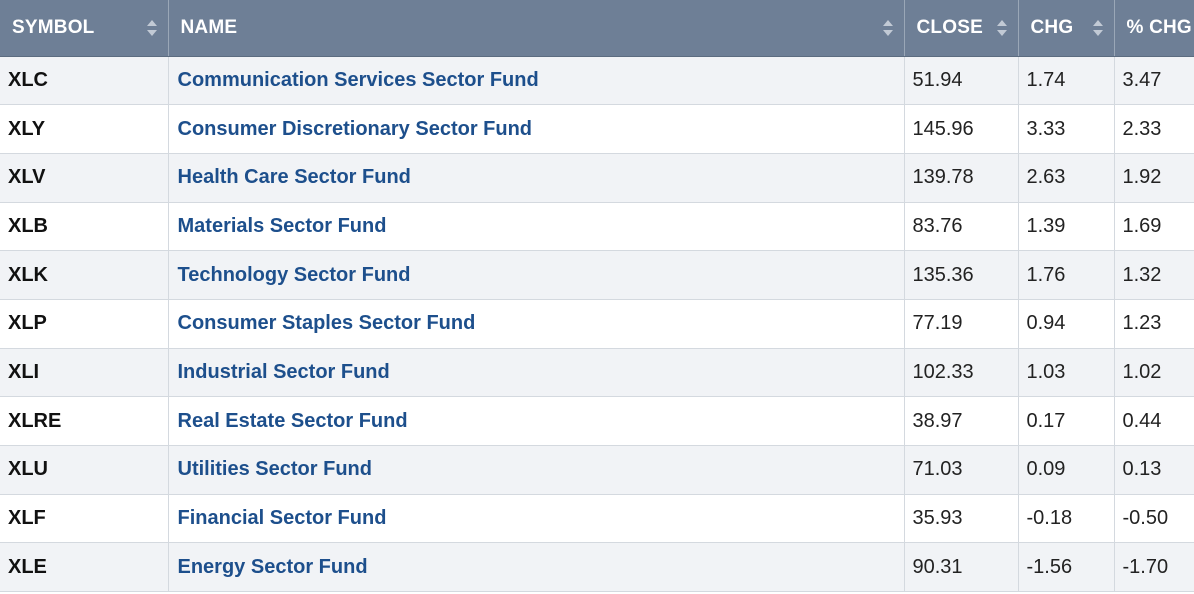 The width and height of the screenshot is (1194, 594). What do you see at coordinates (84, 129) in the screenshot?
I see `symbol-cell: XLY` at bounding box center [84, 129].